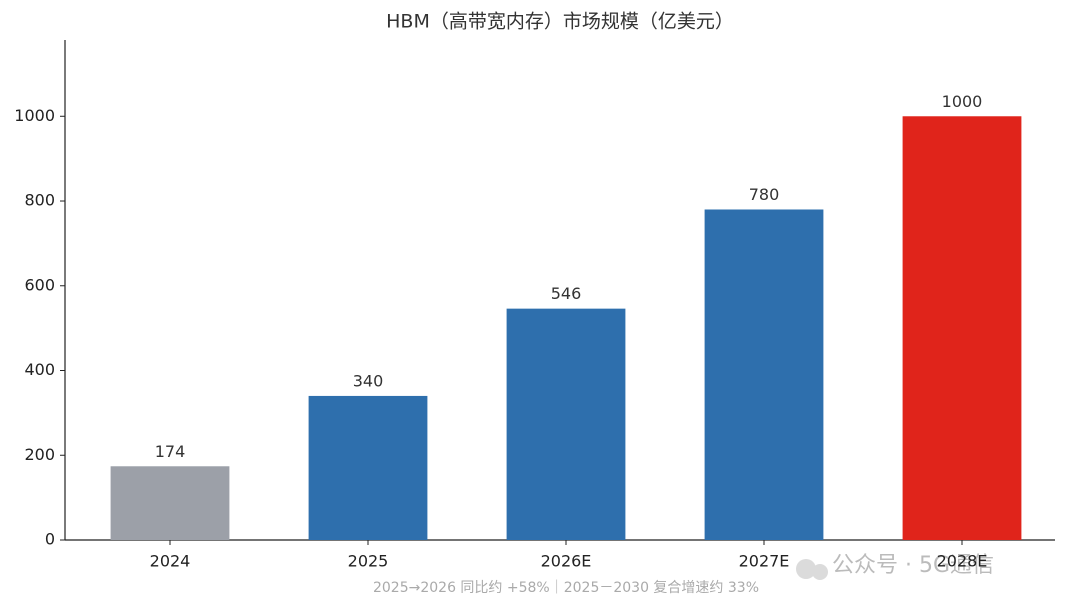 This screenshot has height=609, width=1080. I want to click on x-tick-label: 2026E, so click(566, 561).